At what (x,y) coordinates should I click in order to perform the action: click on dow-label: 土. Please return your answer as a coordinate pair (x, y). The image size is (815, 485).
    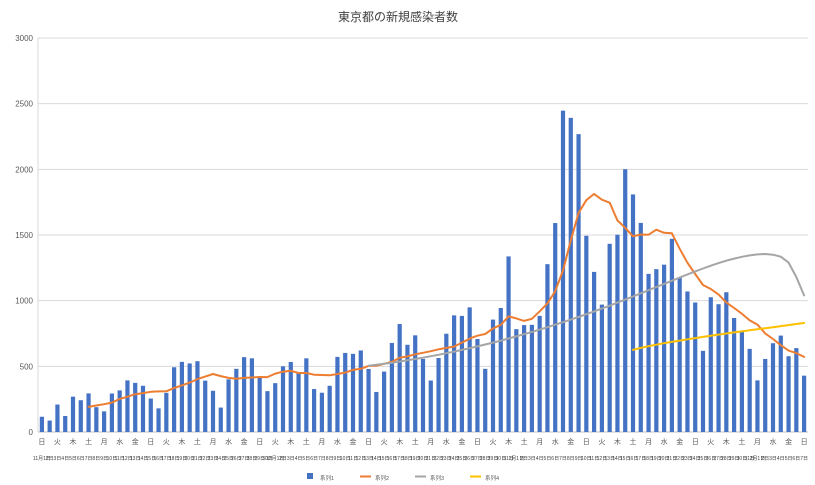
    Looking at the image, I should click on (741, 441).